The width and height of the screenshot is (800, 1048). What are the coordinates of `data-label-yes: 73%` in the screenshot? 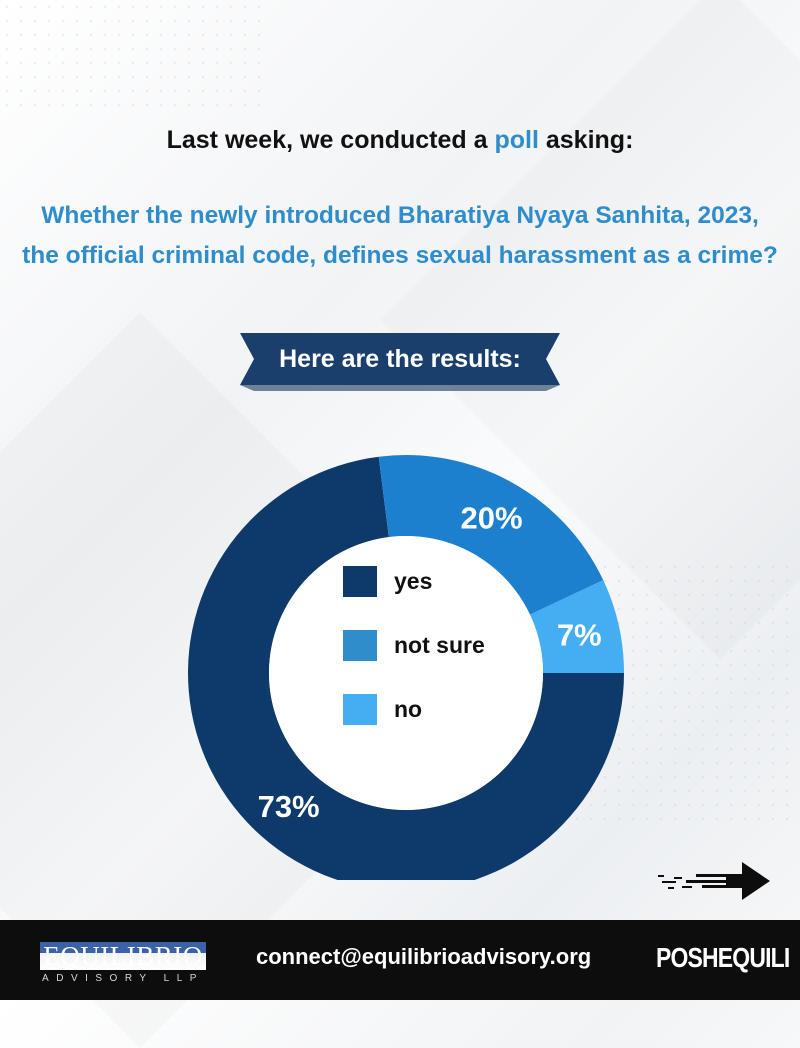 It's located at (289, 806).